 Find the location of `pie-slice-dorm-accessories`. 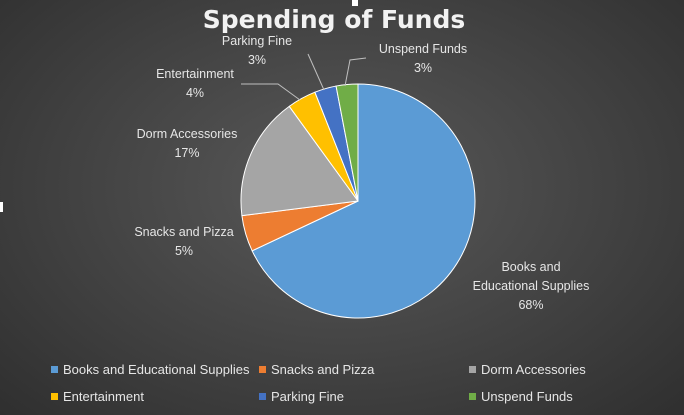

pie-slice-dorm-accessories is located at coordinates (299, 161).